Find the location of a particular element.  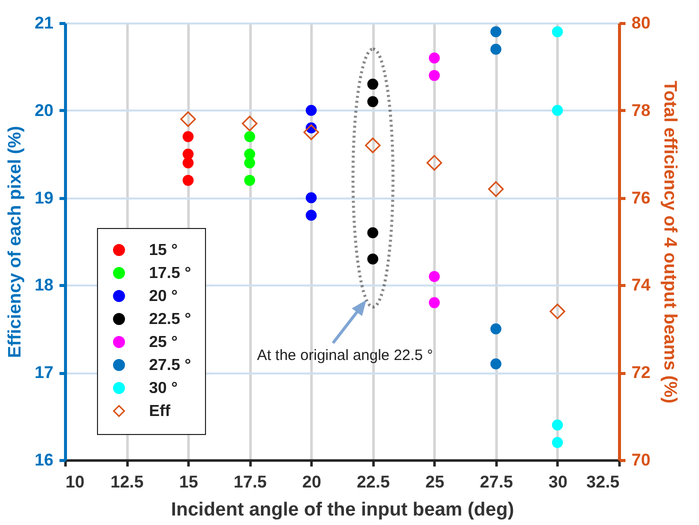

legend-label: 30 ° is located at coordinates (163, 388).